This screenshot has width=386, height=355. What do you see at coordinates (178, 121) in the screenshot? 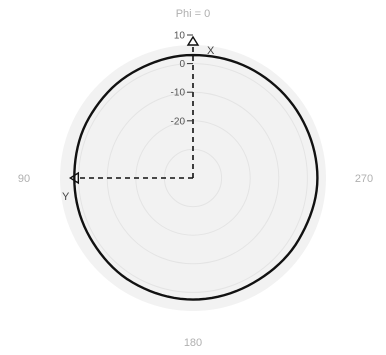
I see `radial-tick-label: -20` at bounding box center [178, 121].